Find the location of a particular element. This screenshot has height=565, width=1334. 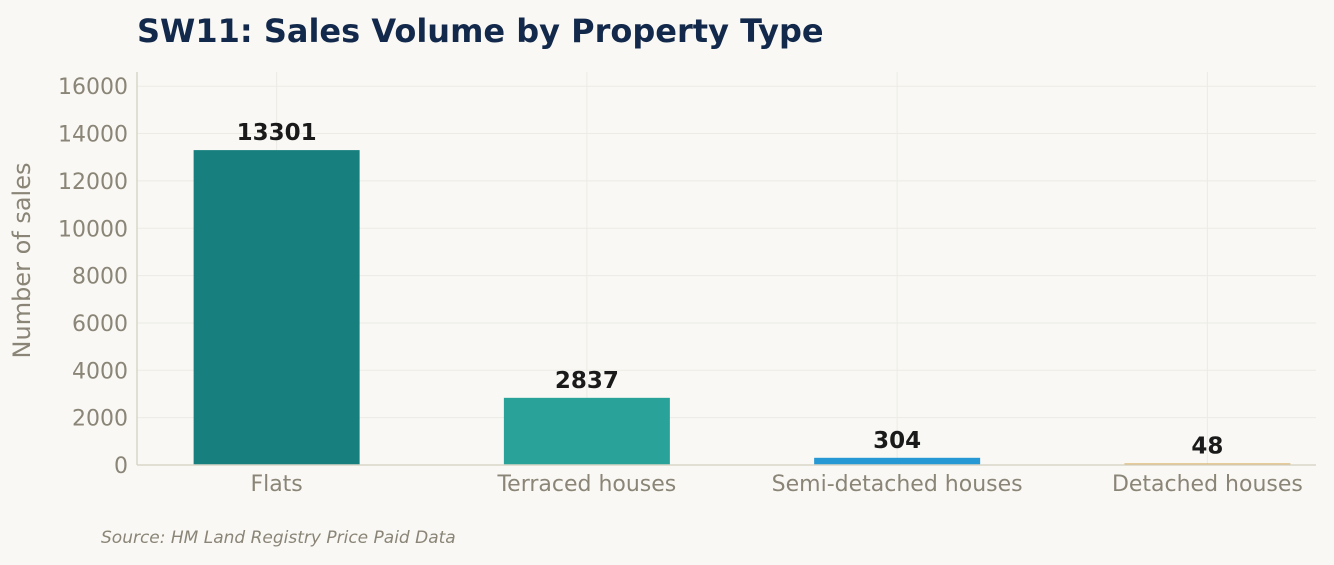

y-tick-label: 8000 is located at coordinates (100, 277).